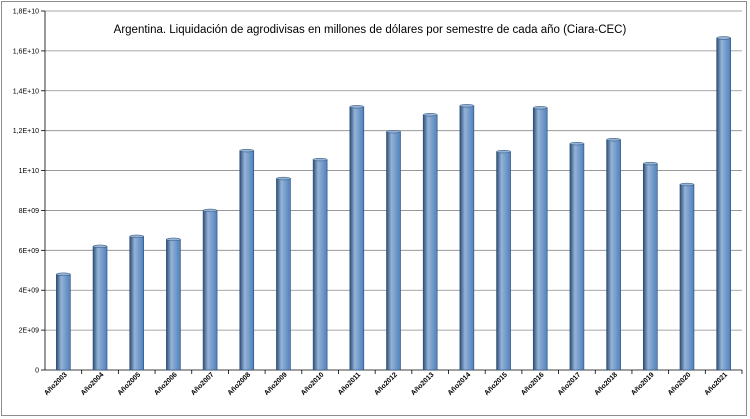 The width and height of the screenshot is (750, 419). Describe the element at coordinates (313, 384) in the screenshot. I see `x-category-label: Año2010` at that location.